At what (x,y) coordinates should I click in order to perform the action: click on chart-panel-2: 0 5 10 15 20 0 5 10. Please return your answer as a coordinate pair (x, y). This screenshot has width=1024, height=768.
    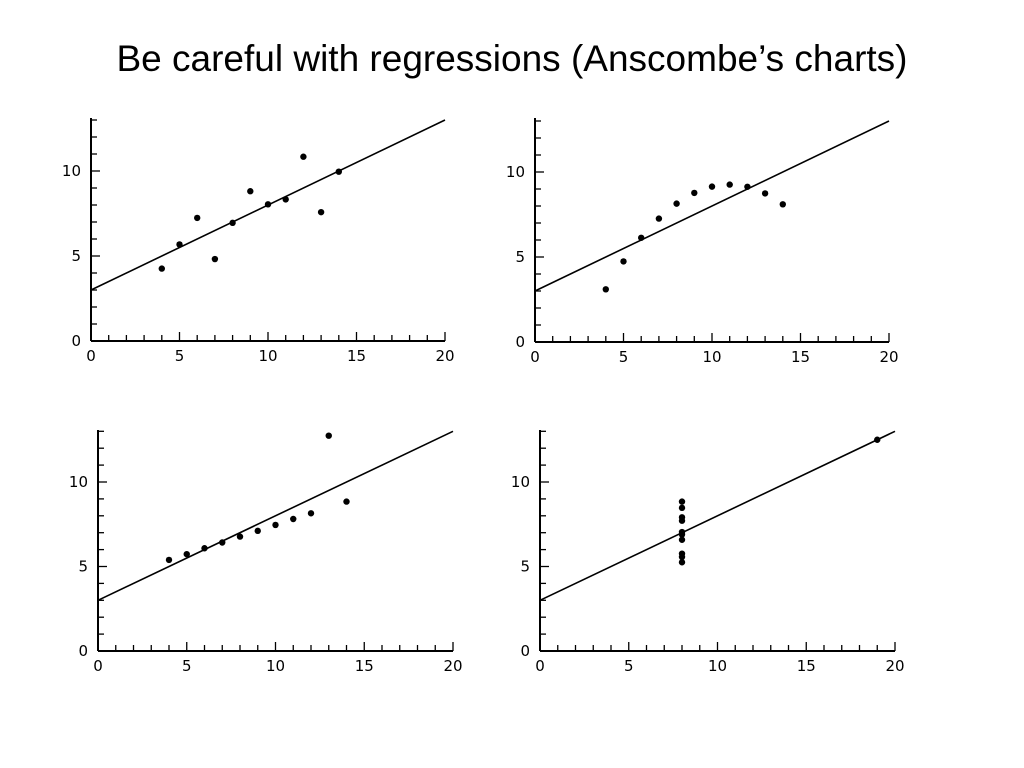
    Looking at the image, I should click on (702, 242).